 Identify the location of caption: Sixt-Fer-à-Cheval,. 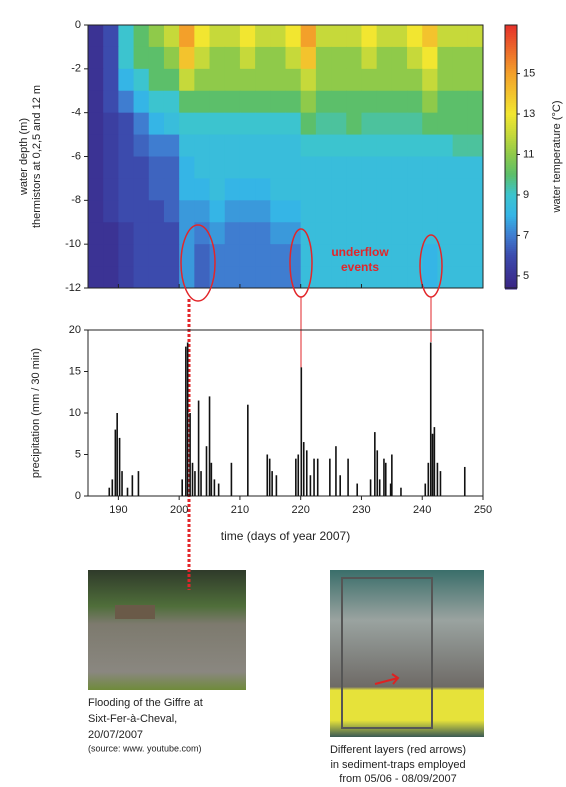
(132, 719).